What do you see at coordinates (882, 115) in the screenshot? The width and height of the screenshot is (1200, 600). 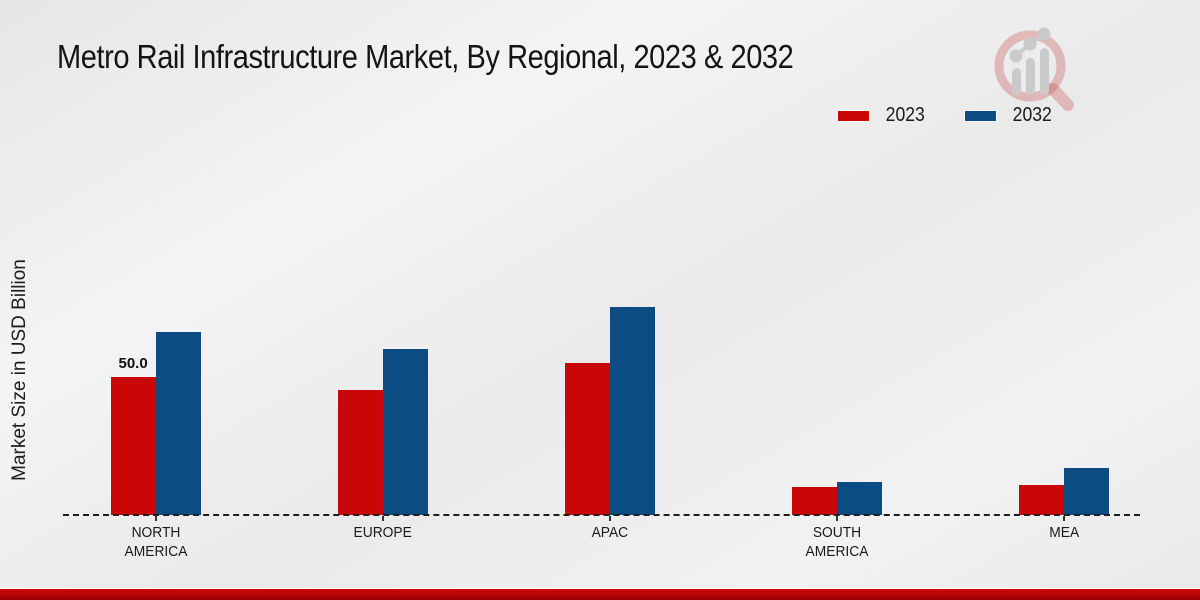 I see `legend-item-2023: 2023` at bounding box center [882, 115].